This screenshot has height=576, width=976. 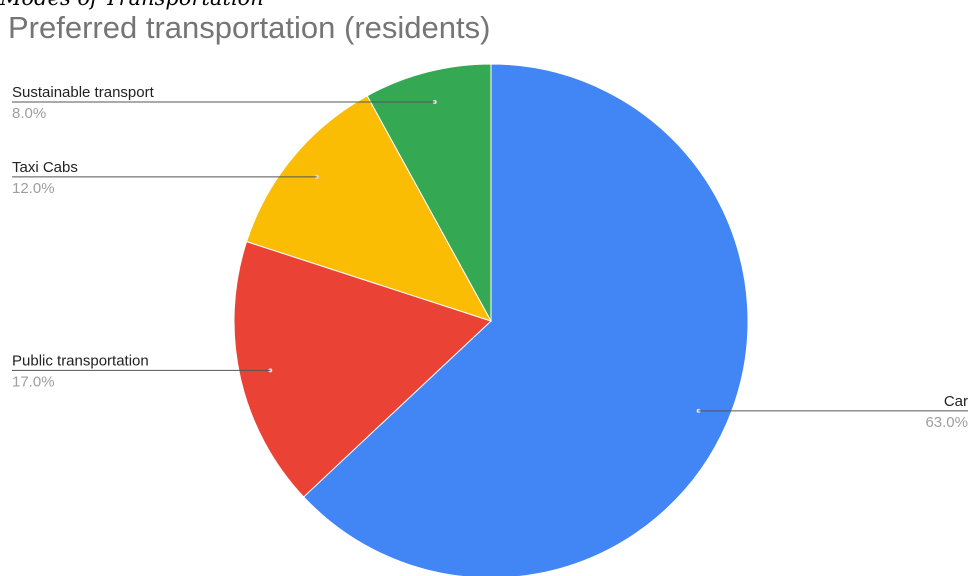 I want to click on slice-label-taxi-cabs: Taxi Cabs, so click(x=45, y=167).